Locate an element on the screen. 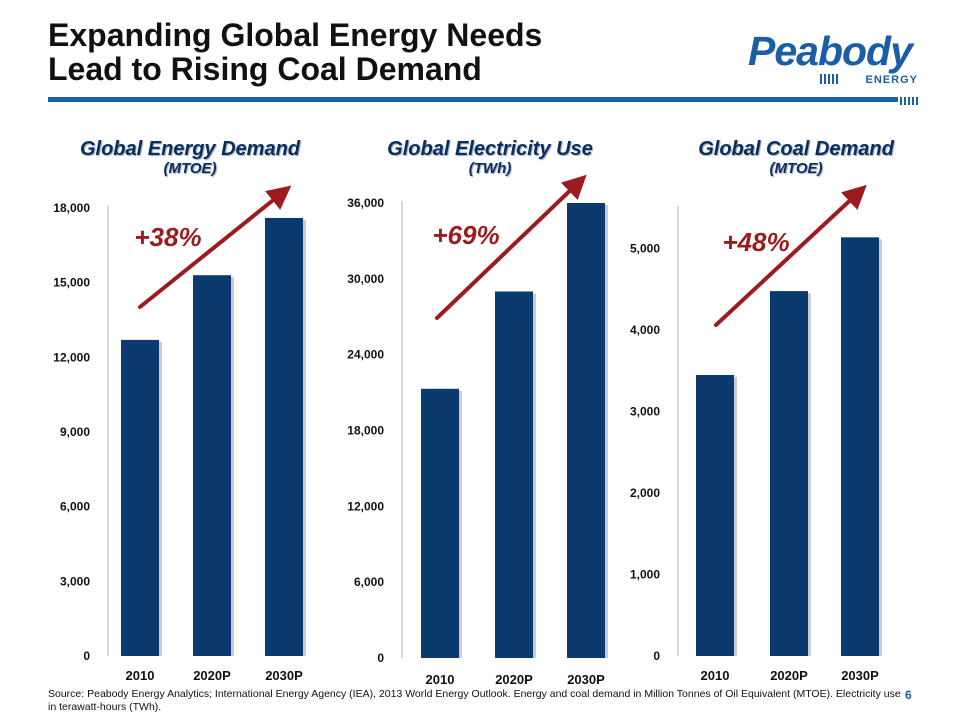 This screenshot has width=960, height=720. chart-coal-bar-2030p is located at coordinates (860, 446).